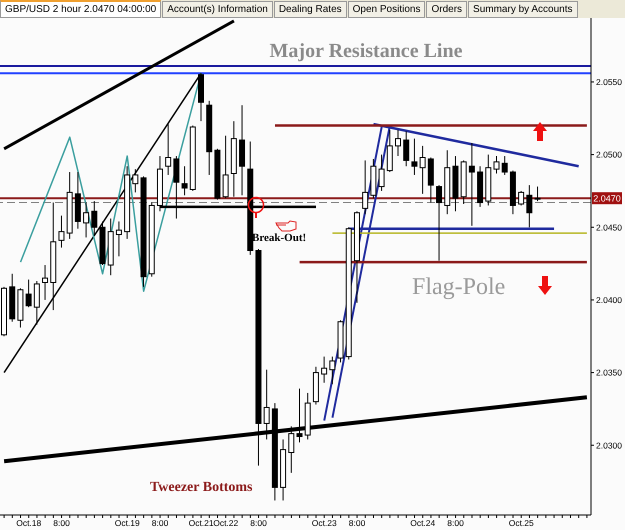 The width and height of the screenshot is (625, 530). What do you see at coordinates (325, 523) in the screenshot?
I see `x-tick-label: Oct.23` at bounding box center [325, 523].